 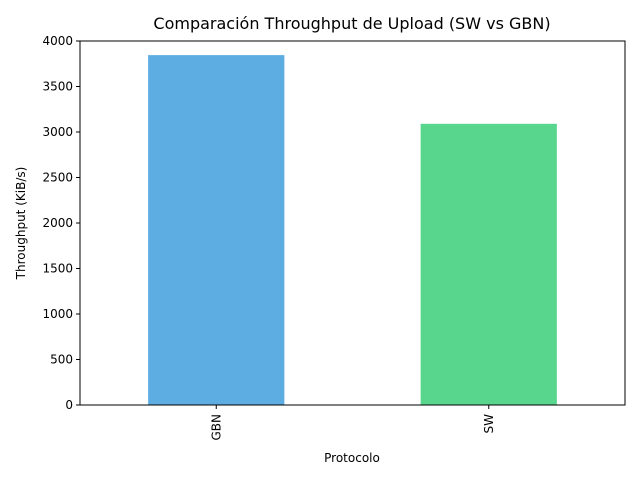 I want to click on x-tick-label-gbn: GBN, so click(x=216, y=427).